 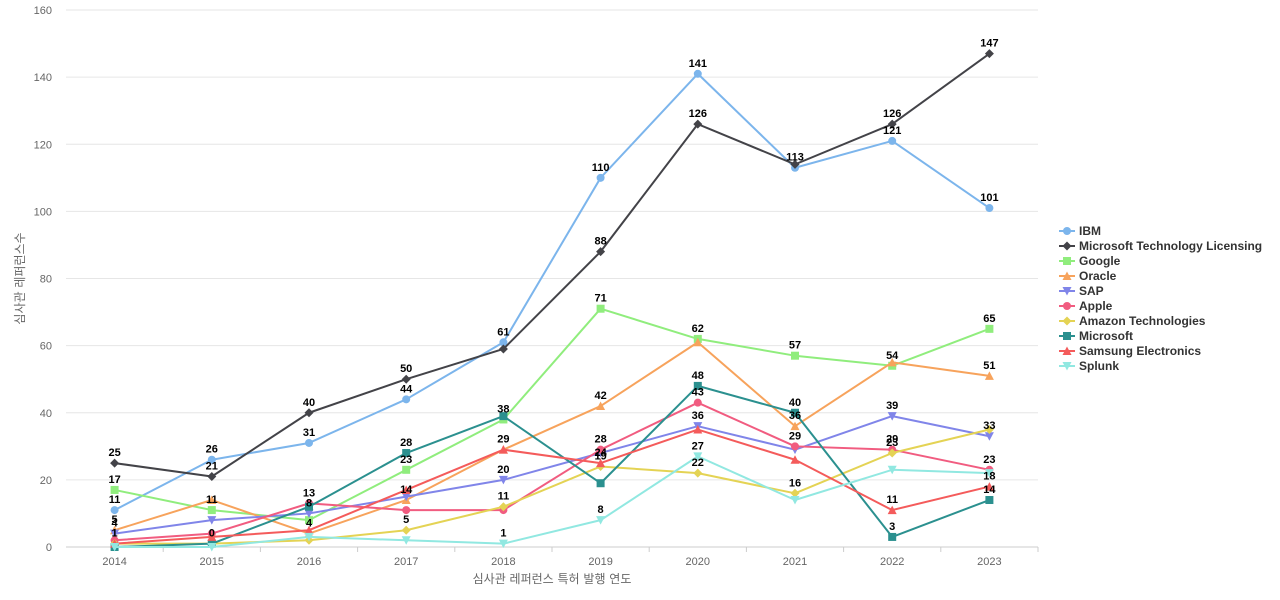 I want to click on legend-item: Amazon Technologies, so click(x=1132, y=321).